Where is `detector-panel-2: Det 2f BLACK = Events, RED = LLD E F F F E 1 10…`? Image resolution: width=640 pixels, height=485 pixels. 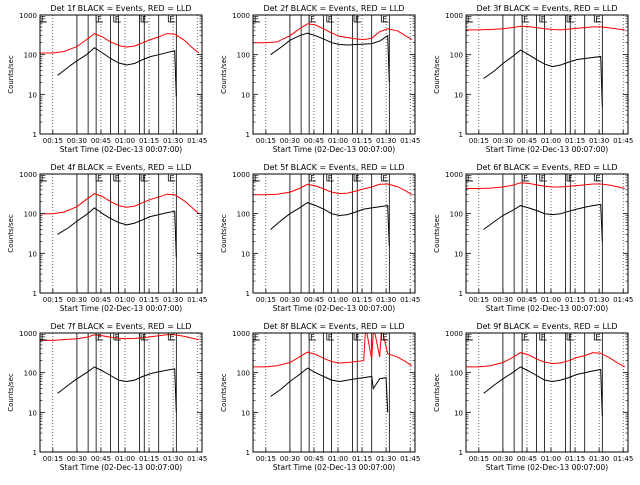
detector-panel-2: Det 2f BLACK = Events, RED = LLD E F F F E 1 10… is located at coordinates (320, 79).